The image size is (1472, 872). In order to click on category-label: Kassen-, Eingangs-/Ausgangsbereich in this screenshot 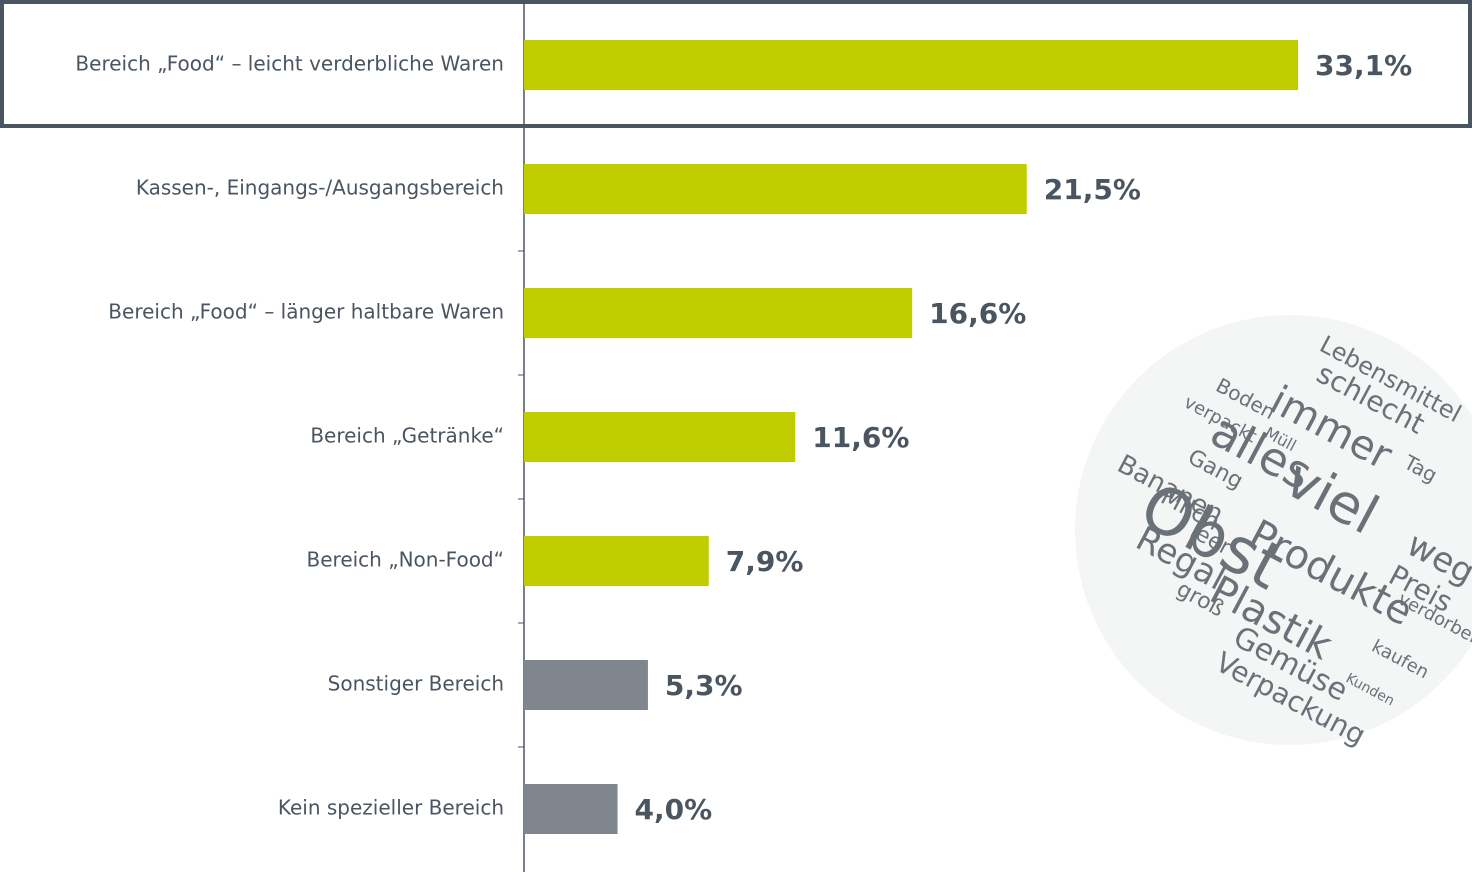, I will do `click(320, 188)`.